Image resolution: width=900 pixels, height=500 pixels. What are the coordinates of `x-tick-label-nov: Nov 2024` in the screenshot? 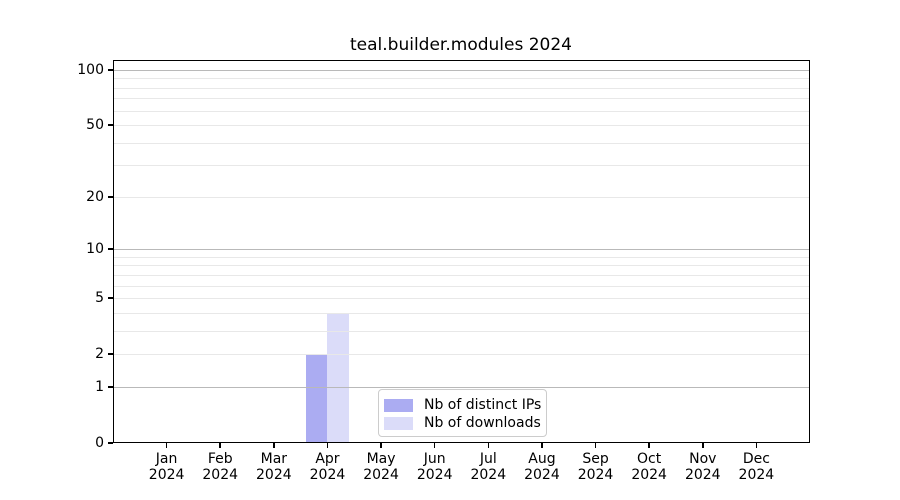 It's located at (702, 467).